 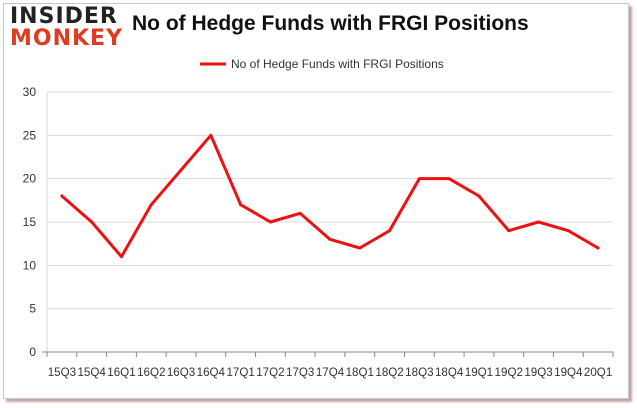 I want to click on x-tick-label: 15Q4, so click(x=91, y=372).